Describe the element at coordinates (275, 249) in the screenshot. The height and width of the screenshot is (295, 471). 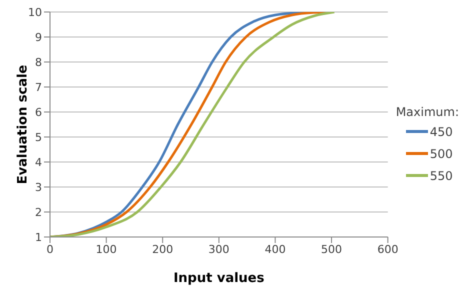
I see `x-tick-label: 400` at that location.